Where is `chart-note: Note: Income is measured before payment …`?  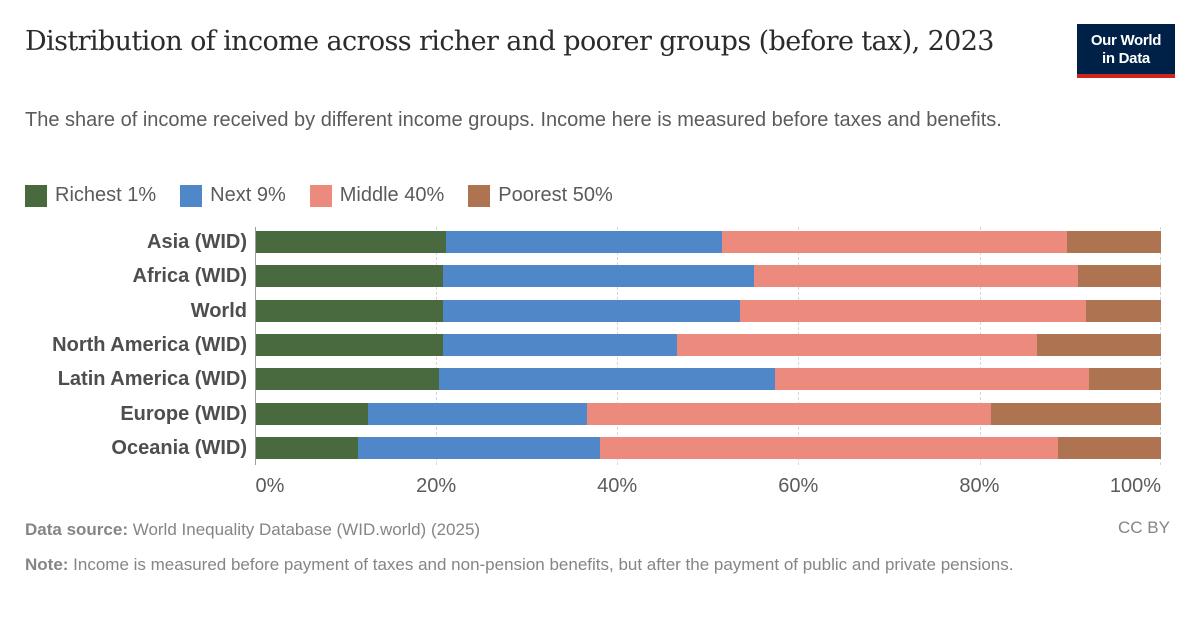
chart-note: Note: Income is measured before payment … is located at coordinates (600, 565).